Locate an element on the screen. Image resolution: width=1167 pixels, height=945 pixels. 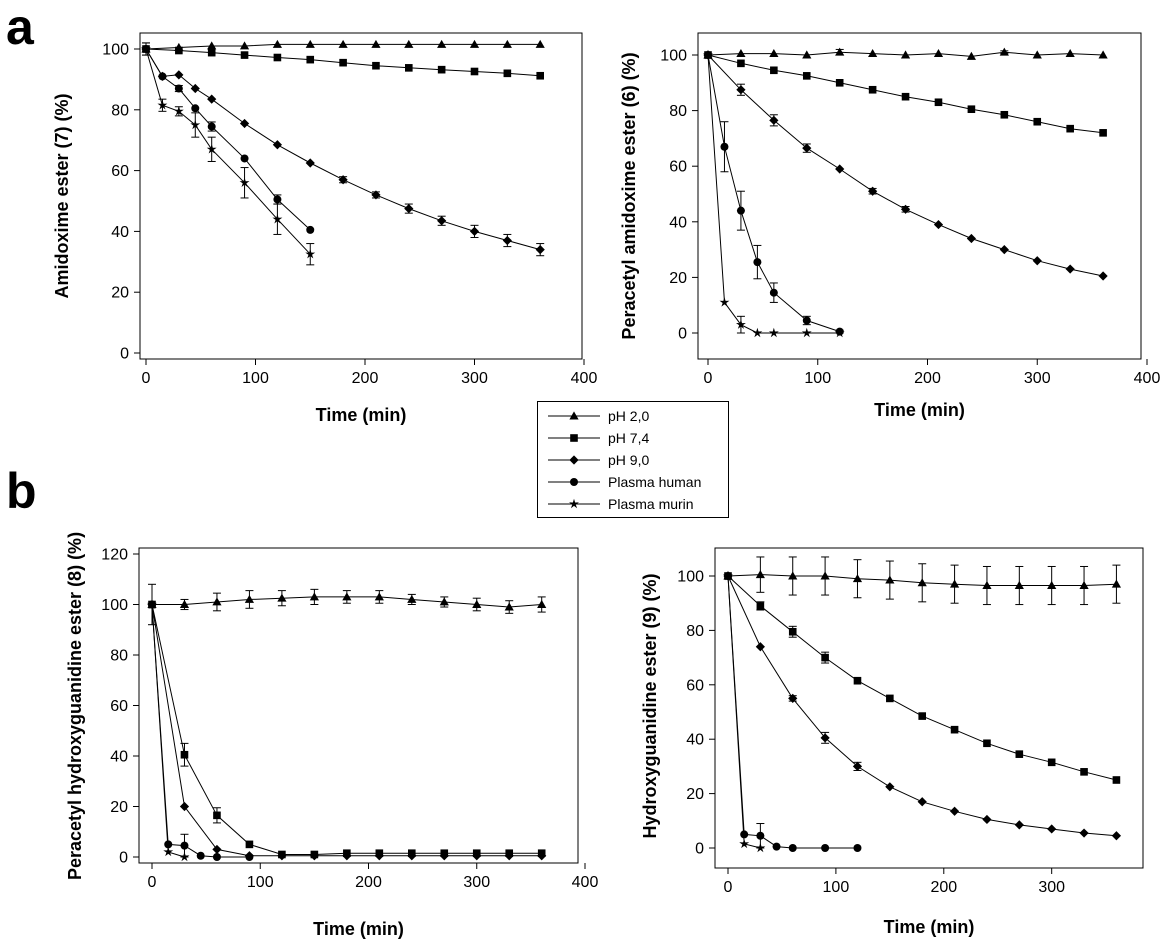
y-tick-label: 40 is located at coordinates (678, 222).